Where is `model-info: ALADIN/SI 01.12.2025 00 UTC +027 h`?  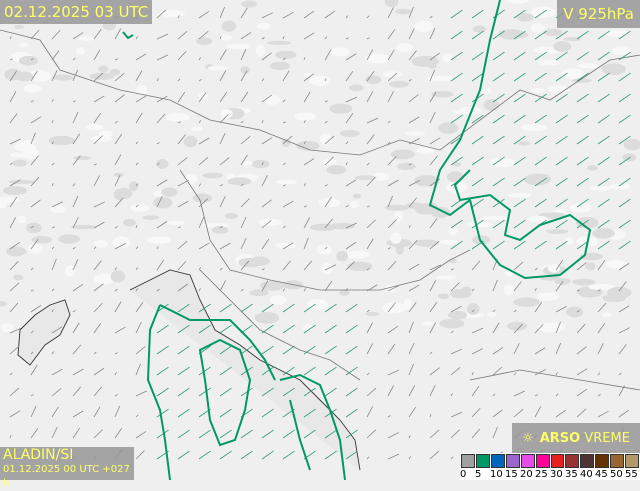 model-info: ALADIN/SI 01.12.2025 00 UTC +027 h is located at coordinates (67, 468).